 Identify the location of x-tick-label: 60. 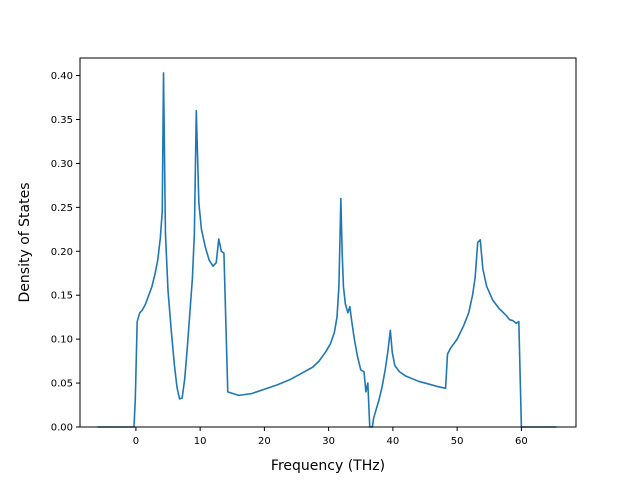
(521, 441).